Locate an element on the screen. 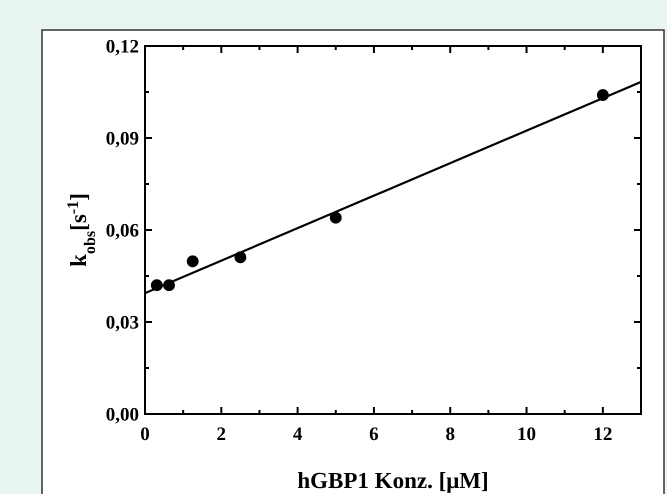  x-tick-label: 12 is located at coordinates (602, 434).